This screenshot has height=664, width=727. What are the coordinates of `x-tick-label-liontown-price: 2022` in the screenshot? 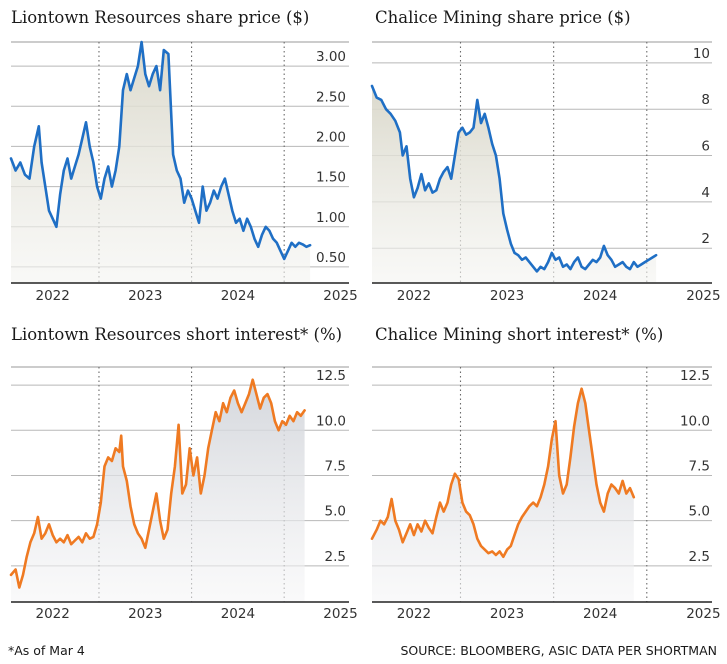 It's located at (52, 296).